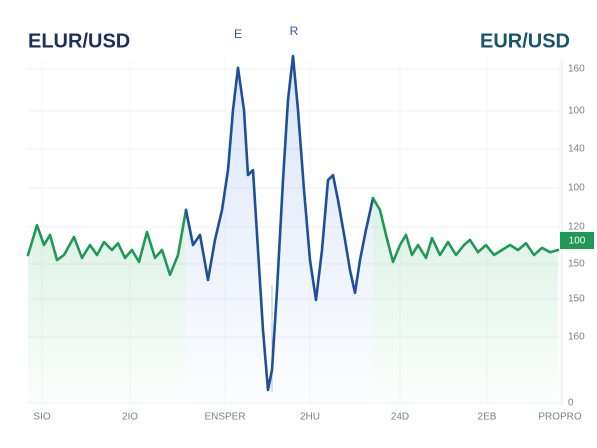 This screenshot has width=597, height=448. Describe the element at coordinates (130, 417) in the screenshot. I see `x-tick-label: 2IO` at that location.